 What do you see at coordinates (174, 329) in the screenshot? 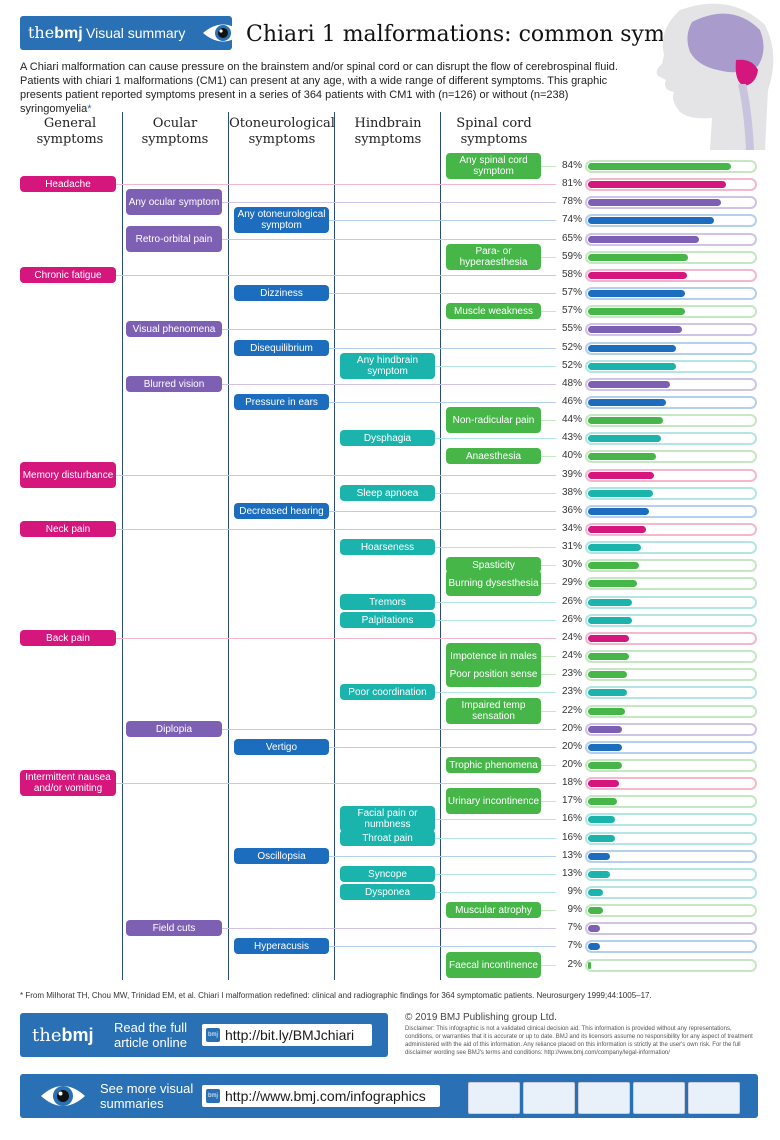
I see `symptom-label: Visual phenomena` at bounding box center [174, 329].